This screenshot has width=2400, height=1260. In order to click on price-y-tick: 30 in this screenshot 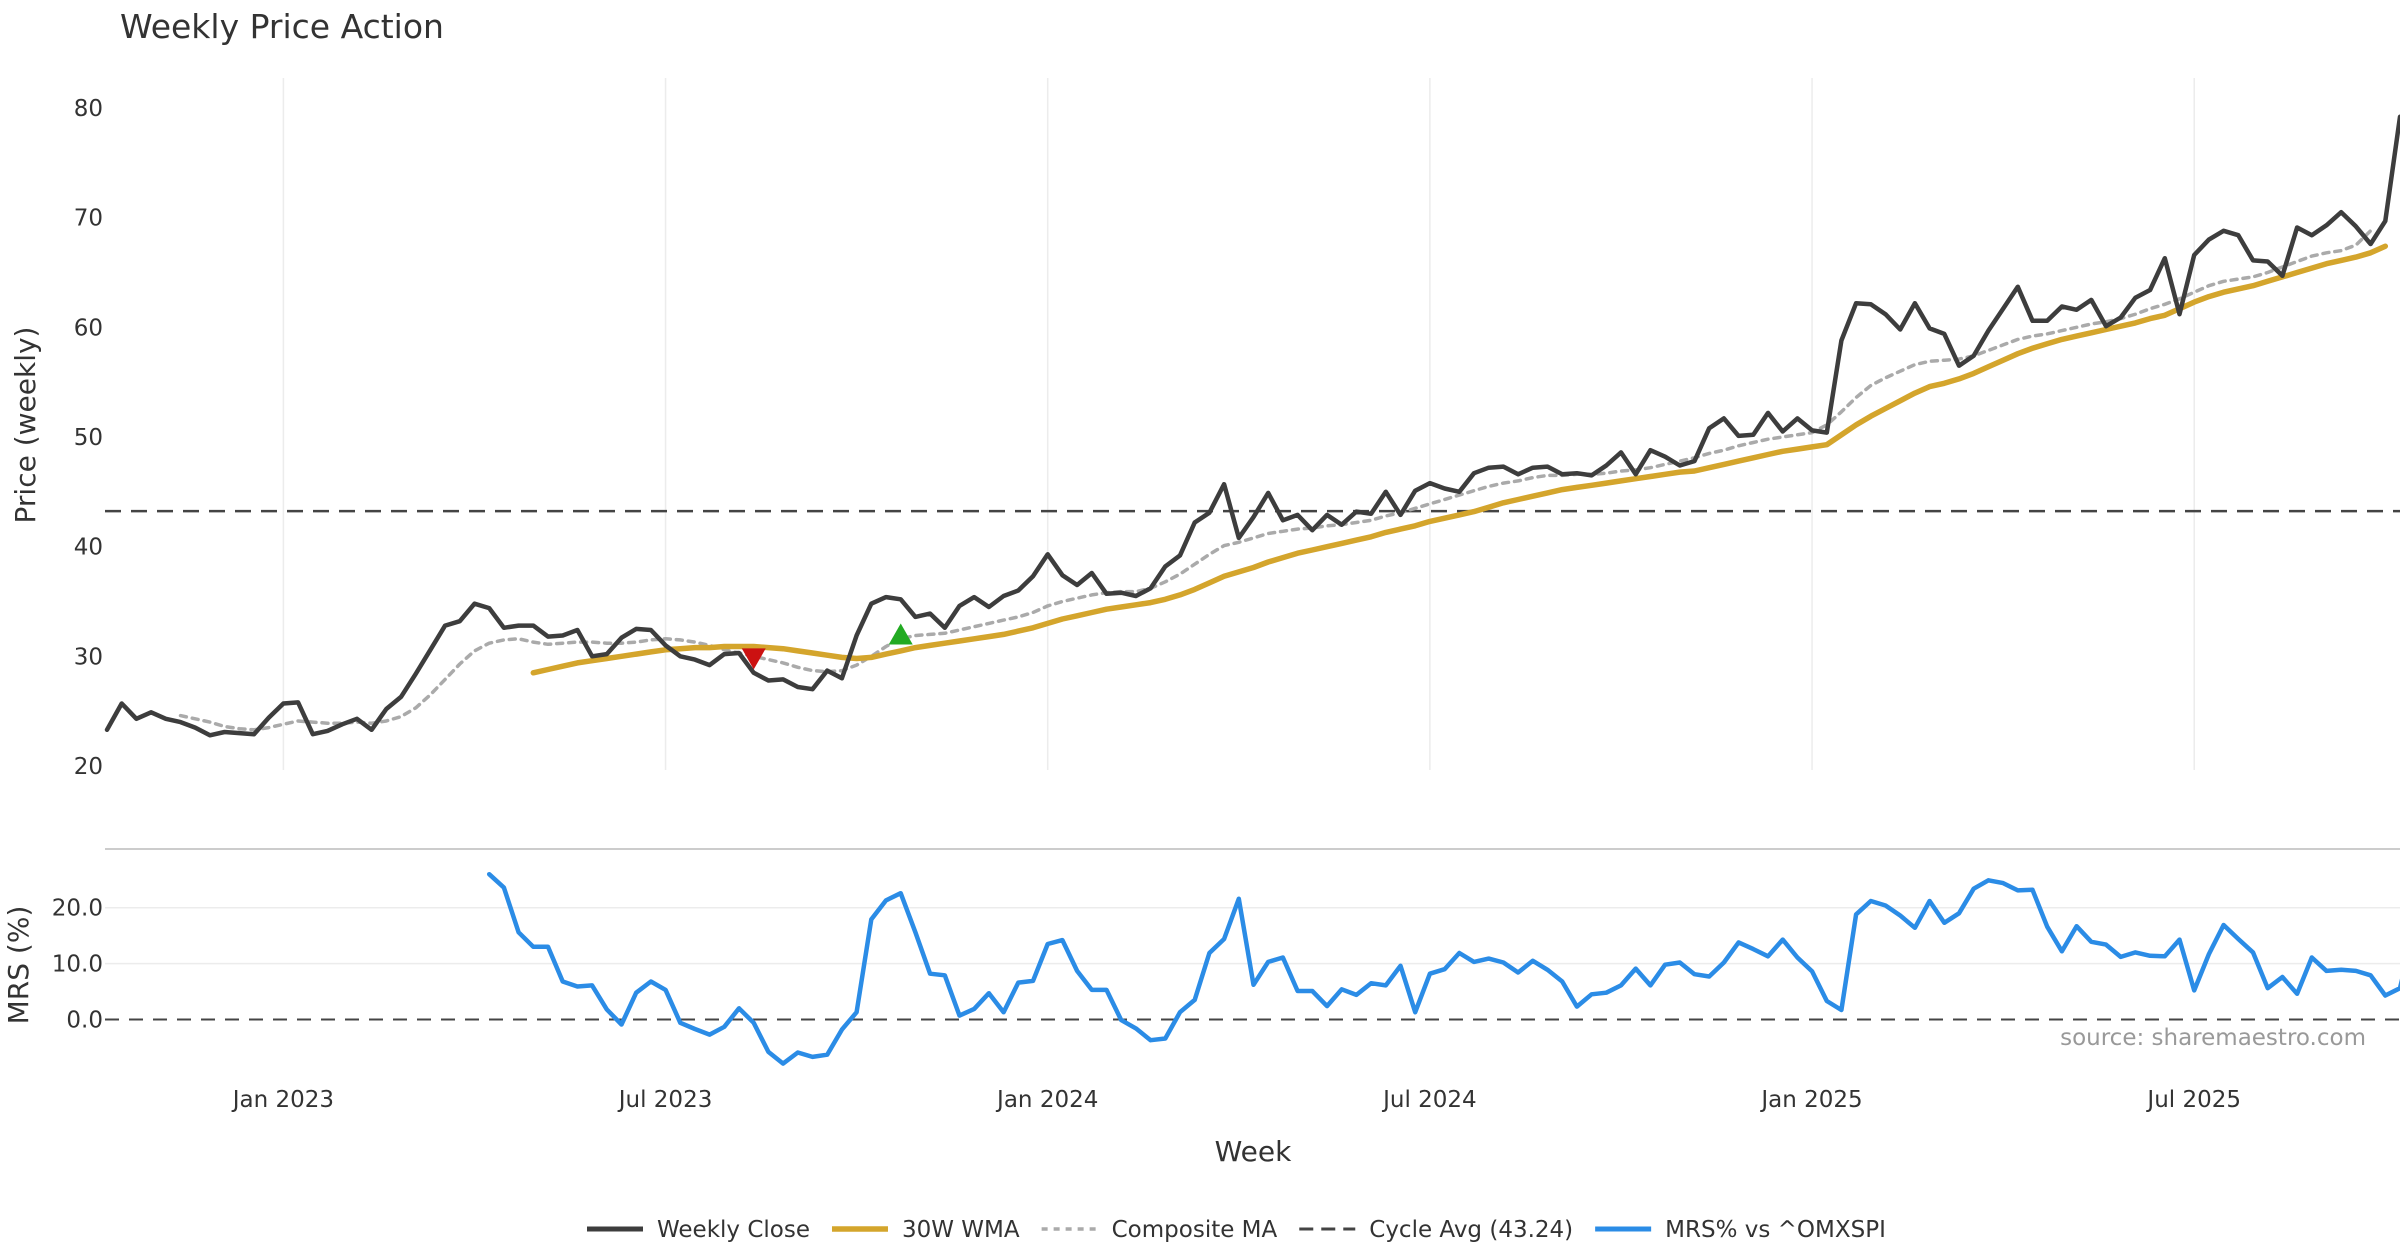, I will do `click(88, 657)`.